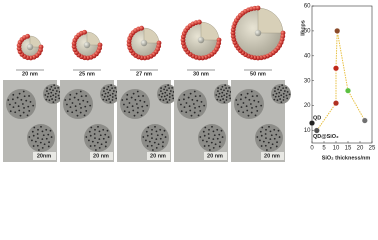  Describe the element at coordinates (201, 74) in the screenshot. I see `shell-label: 30 nm` at that location.